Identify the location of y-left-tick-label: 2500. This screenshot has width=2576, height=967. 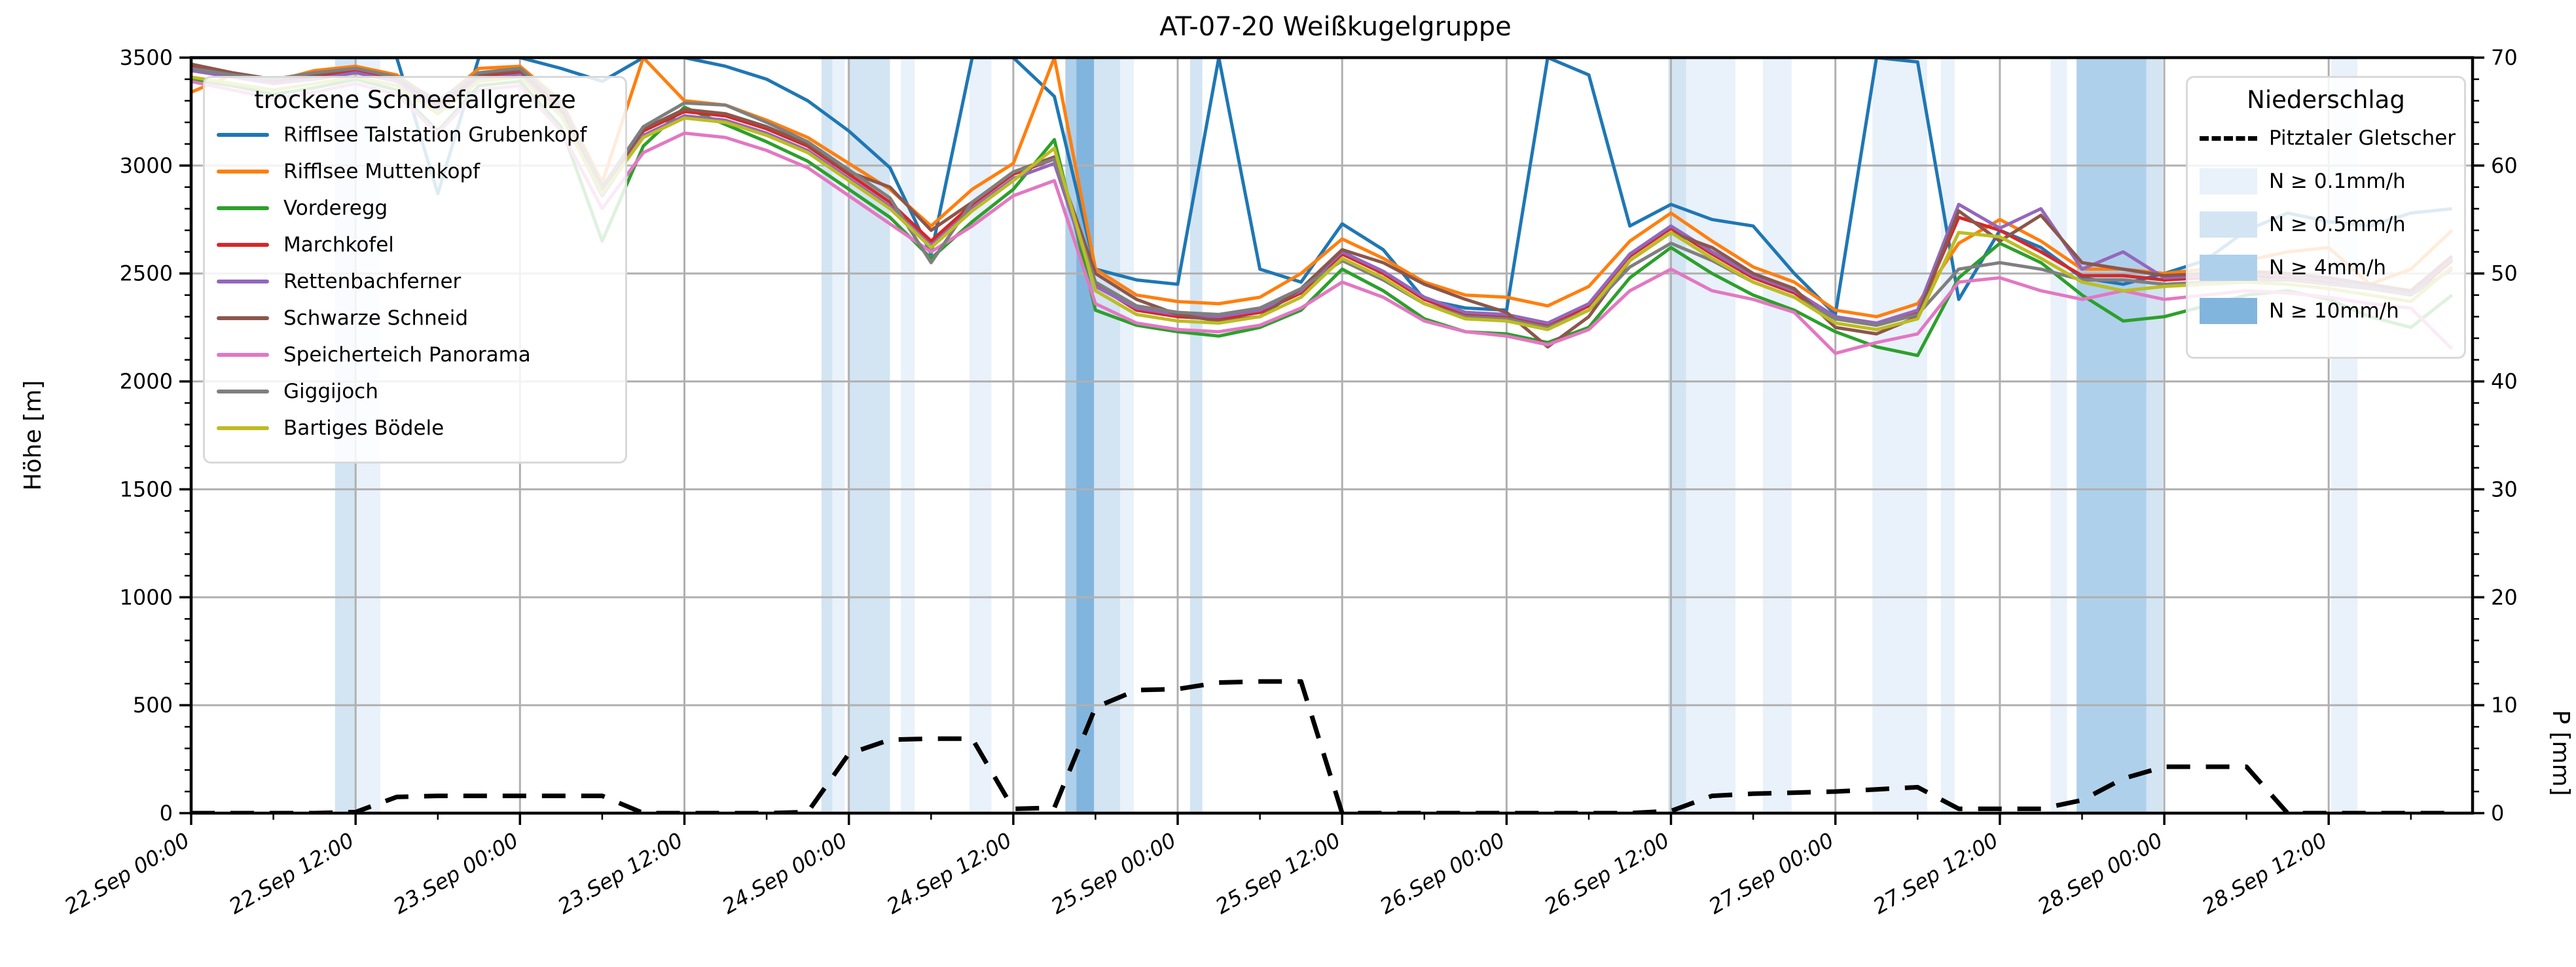
(146, 273).